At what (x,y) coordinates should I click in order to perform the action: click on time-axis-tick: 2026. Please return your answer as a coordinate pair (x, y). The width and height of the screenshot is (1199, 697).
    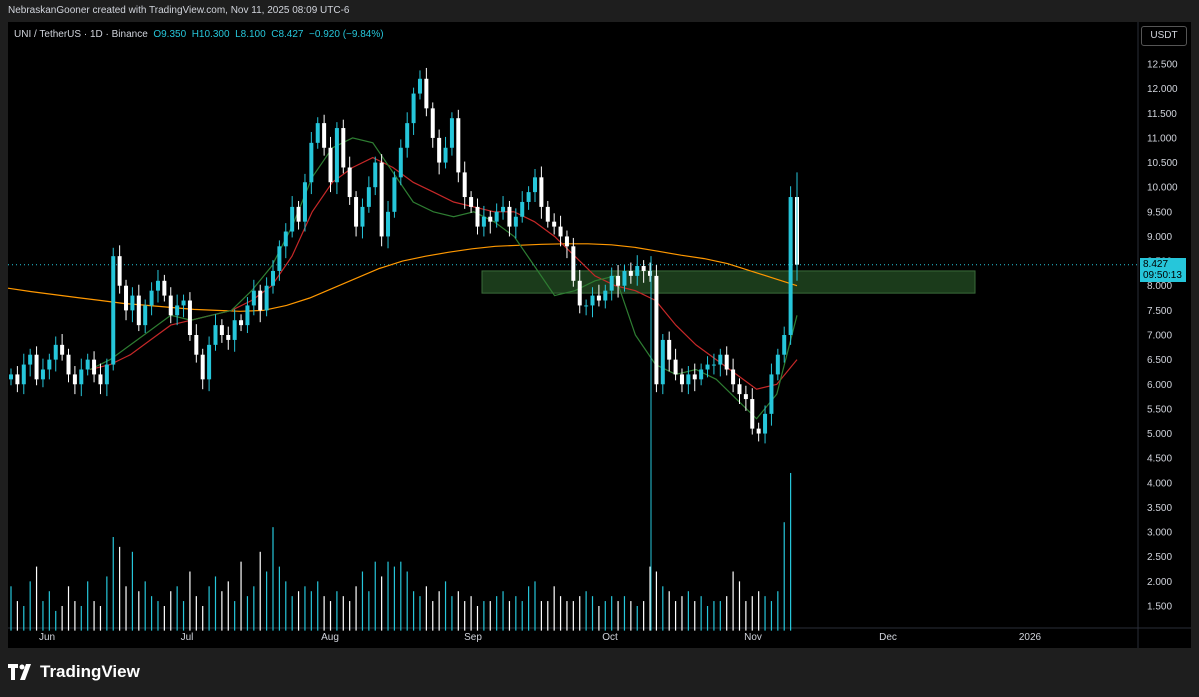
    Looking at the image, I should click on (1030, 637).